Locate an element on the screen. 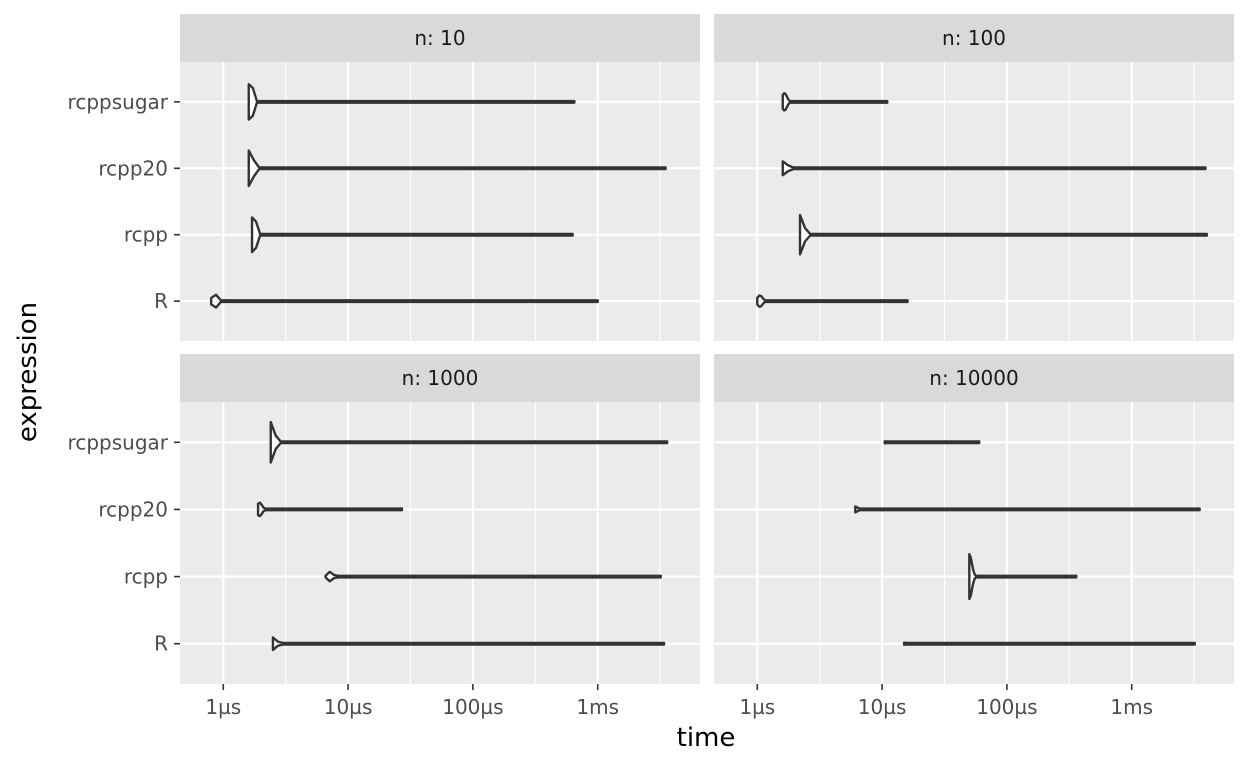  facet-strip-label: n: 10 is located at coordinates (439, 38).